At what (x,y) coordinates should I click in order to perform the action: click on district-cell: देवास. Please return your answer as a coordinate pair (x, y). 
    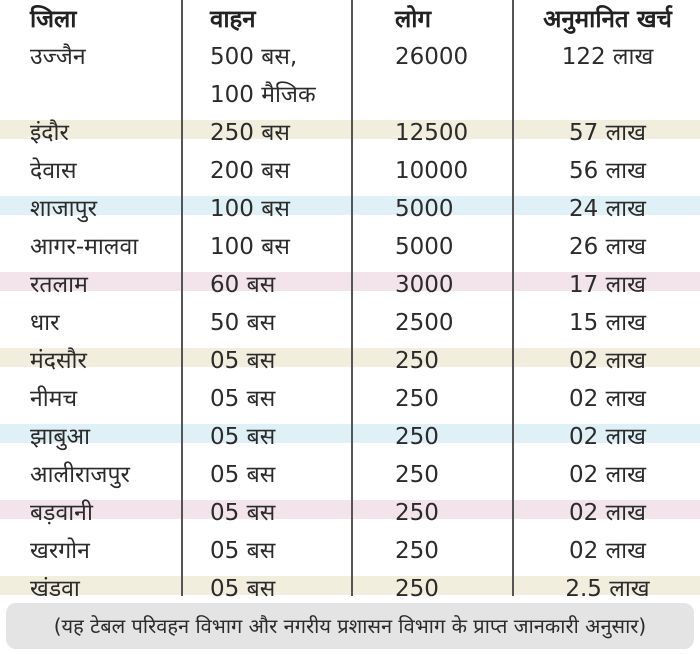
    Looking at the image, I should click on (53, 171).